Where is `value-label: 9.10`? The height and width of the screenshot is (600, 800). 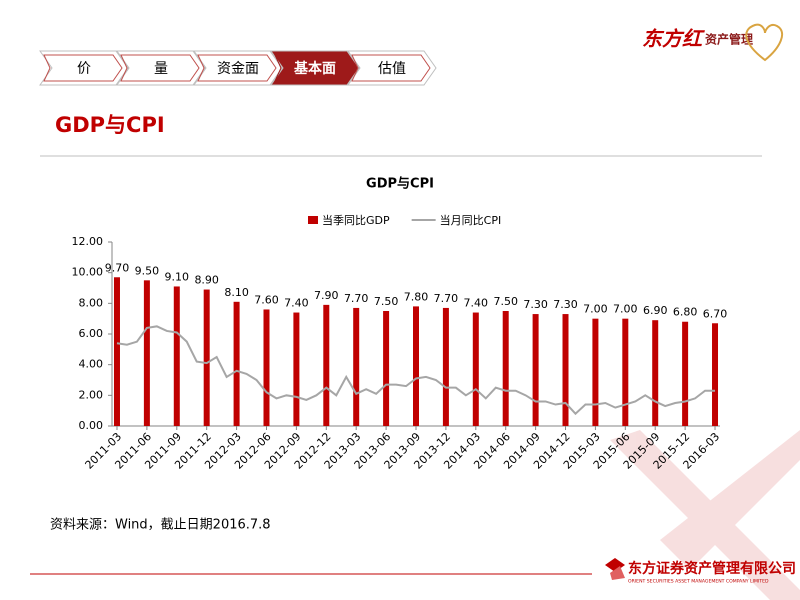 value-label: 9.10 is located at coordinates (177, 276).